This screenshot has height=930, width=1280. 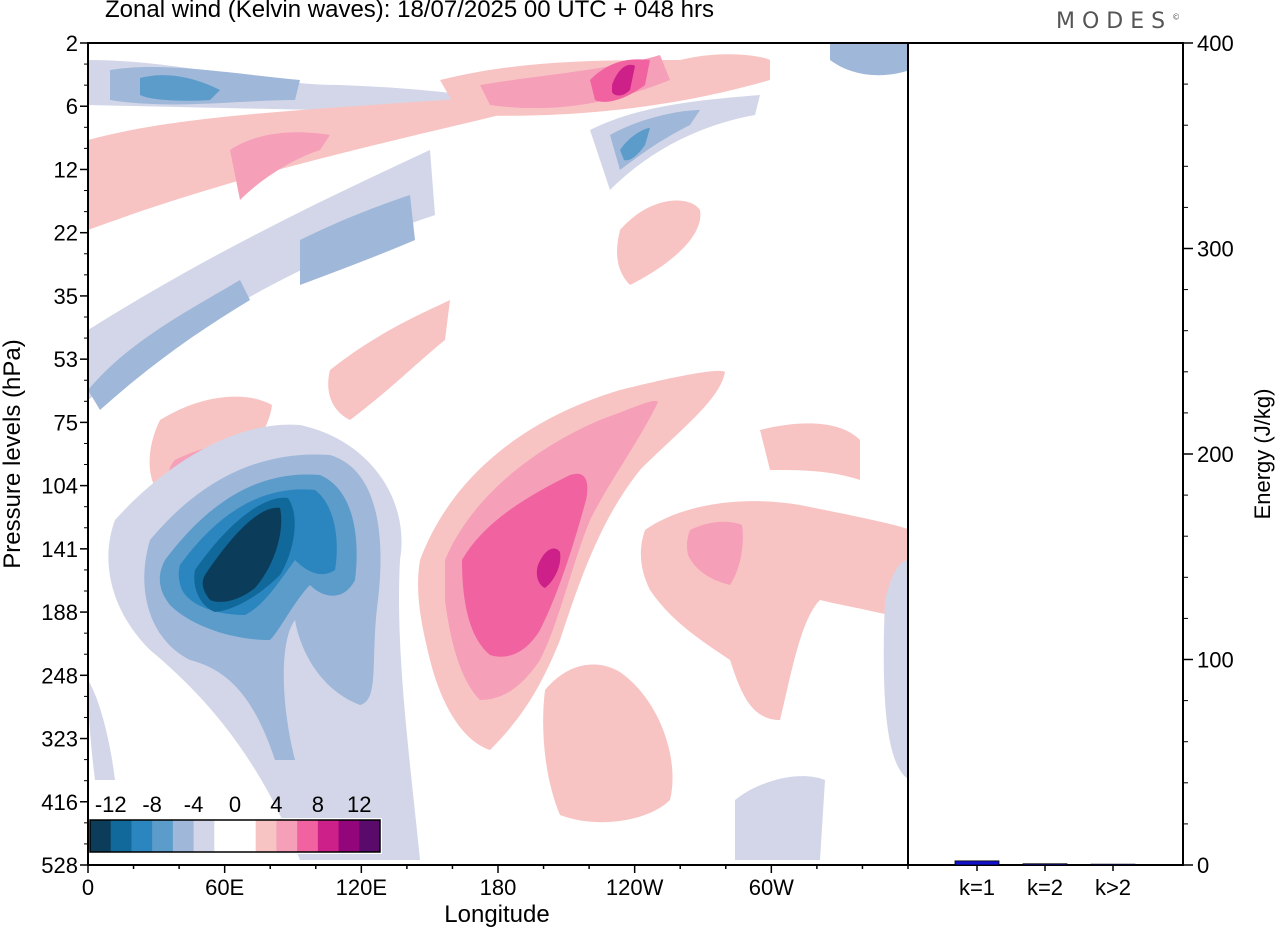 What do you see at coordinates (635, 887) in the screenshot?
I see `x-tick-label: 120W` at bounding box center [635, 887].